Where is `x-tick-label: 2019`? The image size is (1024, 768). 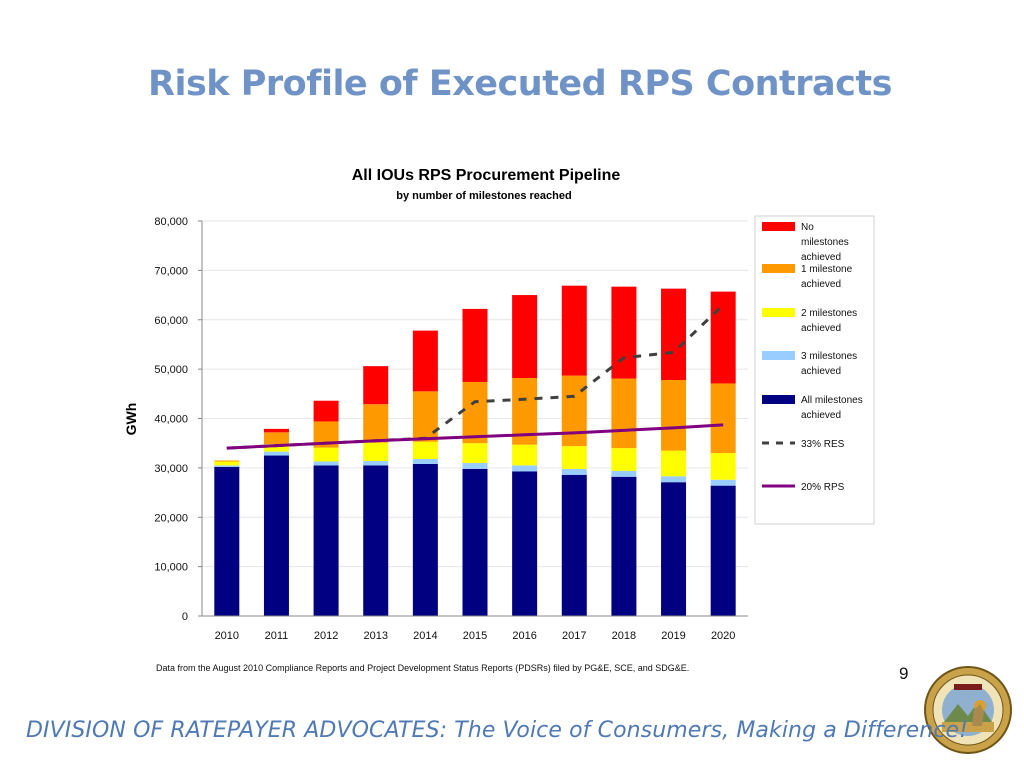
x-tick-label: 2019 is located at coordinates (673, 636).